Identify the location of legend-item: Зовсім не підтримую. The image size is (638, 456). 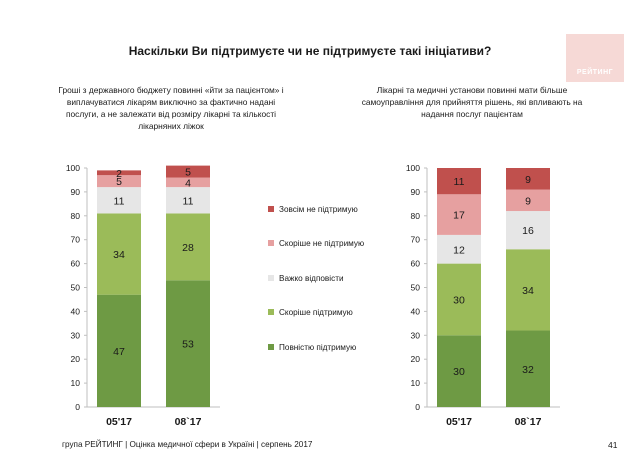
(313, 210).